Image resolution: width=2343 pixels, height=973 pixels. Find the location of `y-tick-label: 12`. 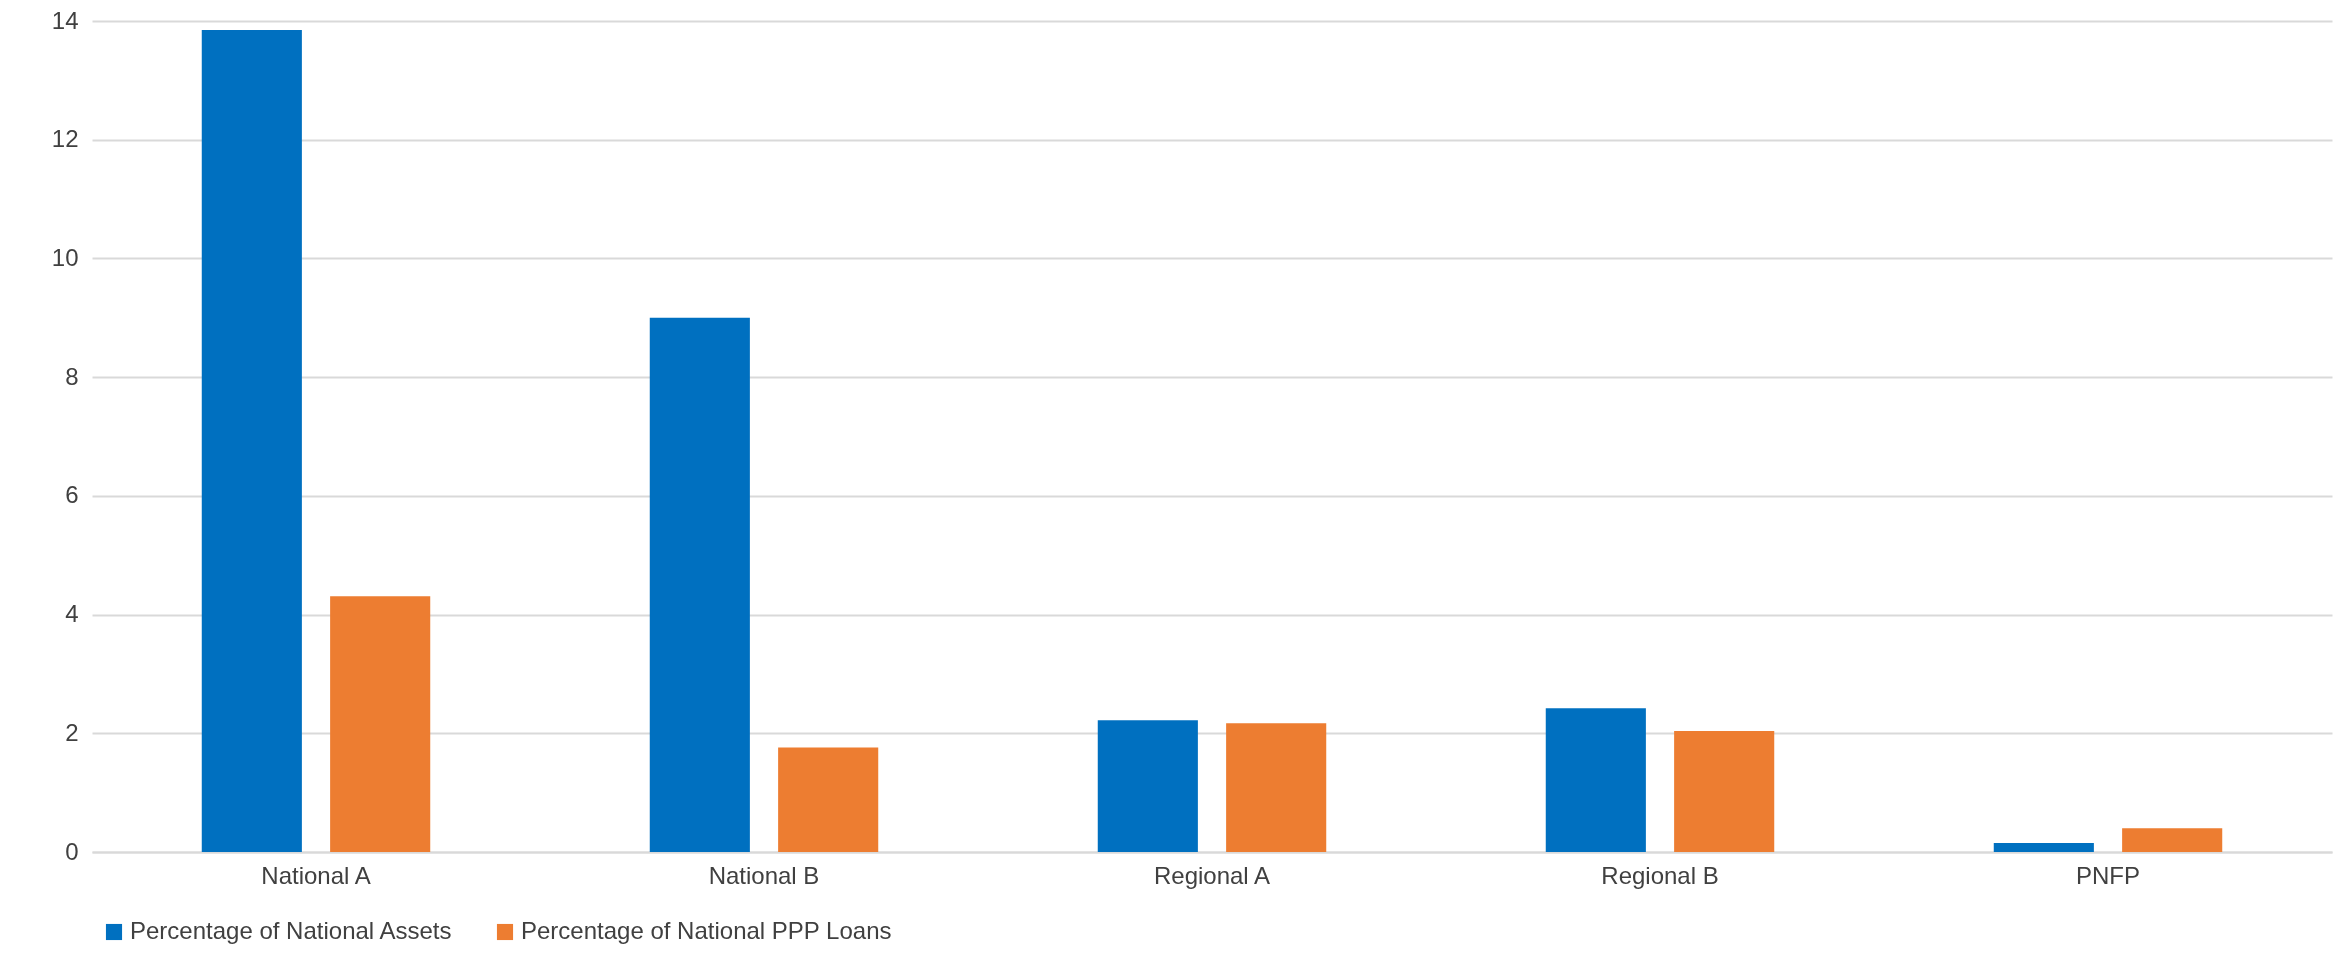

y-tick-label: 12 is located at coordinates (65, 139).